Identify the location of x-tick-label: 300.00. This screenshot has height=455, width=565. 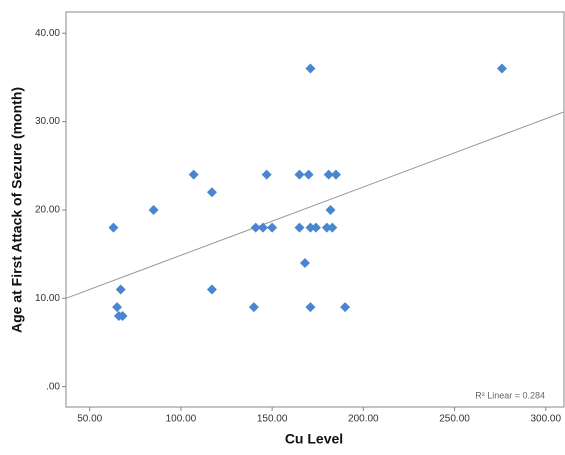
(545, 419).